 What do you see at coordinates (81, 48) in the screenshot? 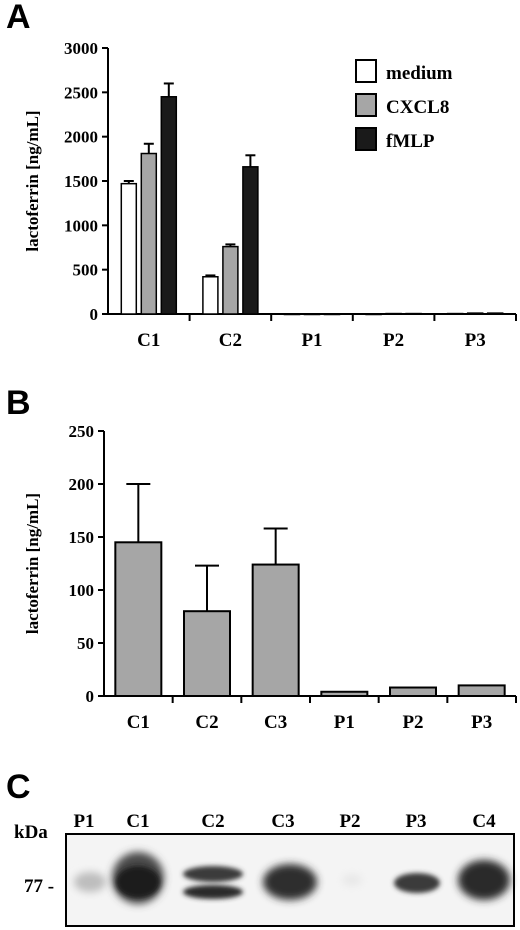
I see `y-tick-label-a: 3000` at bounding box center [81, 48].